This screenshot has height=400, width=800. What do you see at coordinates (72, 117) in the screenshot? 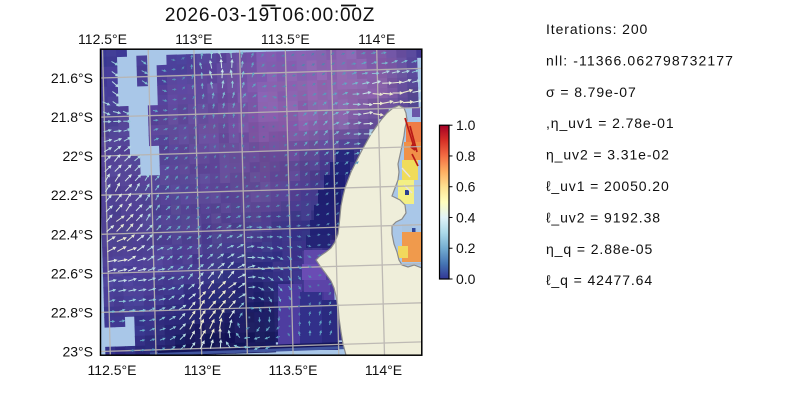
I see `svg-text: 21.8°S` at bounding box center [72, 117].